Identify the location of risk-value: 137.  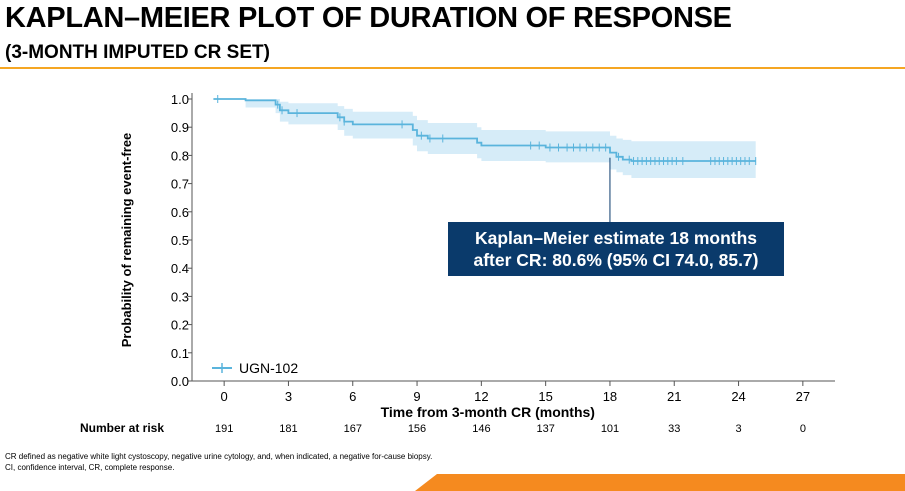
(545, 429).